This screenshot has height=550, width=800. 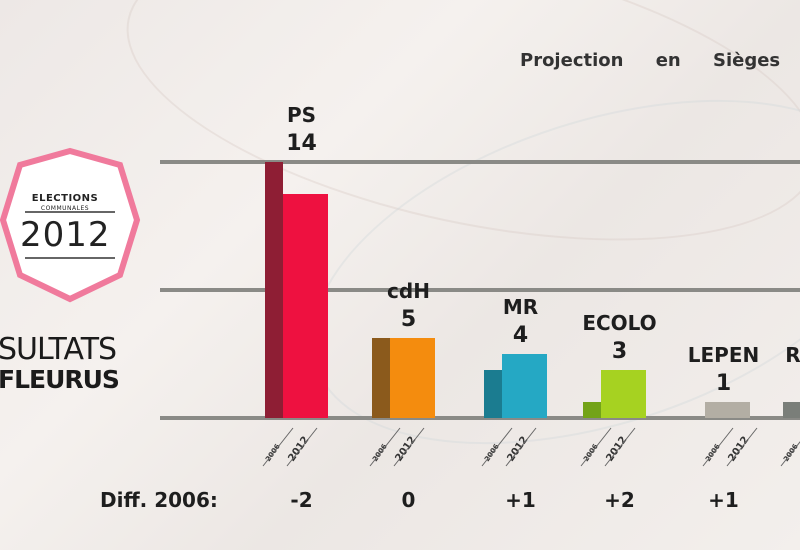 What do you see at coordinates (301, 143) in the screenshot?
I see `seat-value-label: 14` at bounding box center [301, 143].